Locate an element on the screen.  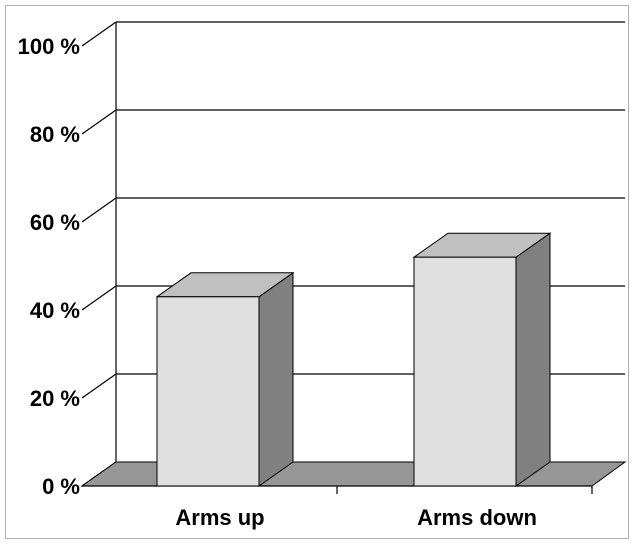
y-tick-label: 80 % is located at coordinates (55, 134).